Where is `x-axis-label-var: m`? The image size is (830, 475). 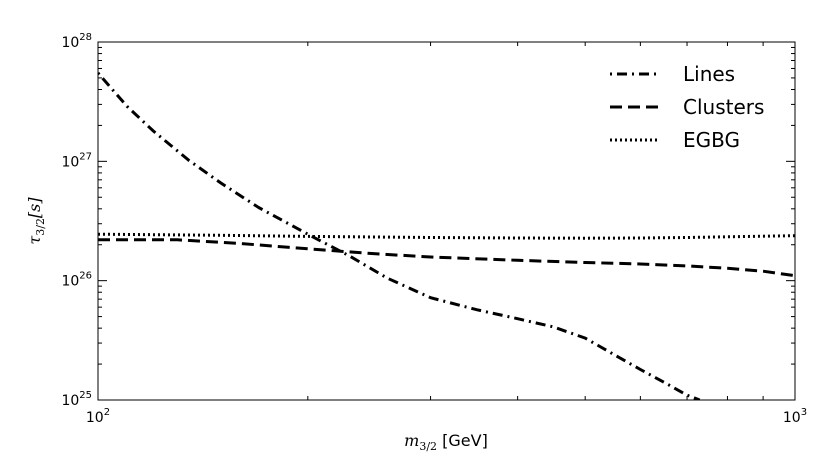
x-axis-label-var: m is located at coordinates (411, 440).